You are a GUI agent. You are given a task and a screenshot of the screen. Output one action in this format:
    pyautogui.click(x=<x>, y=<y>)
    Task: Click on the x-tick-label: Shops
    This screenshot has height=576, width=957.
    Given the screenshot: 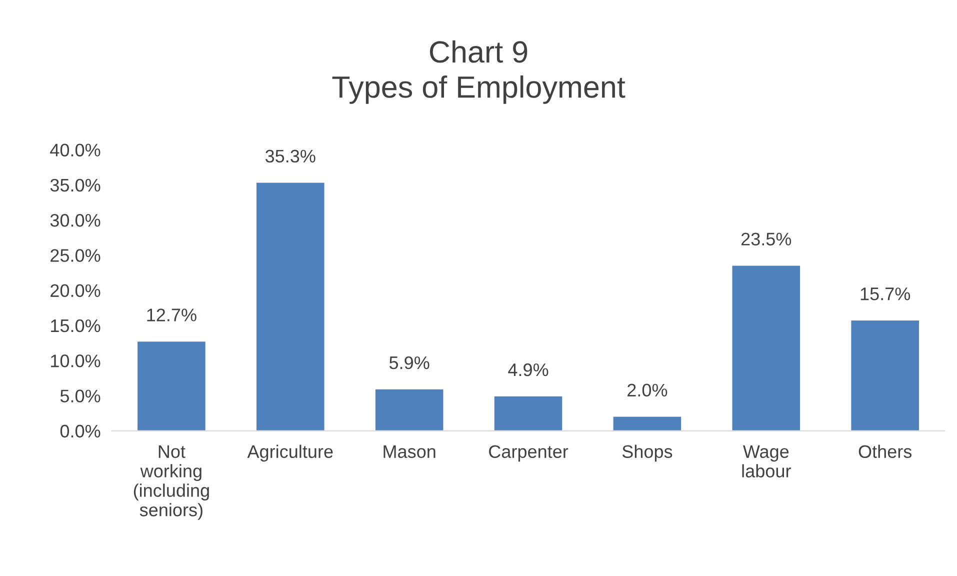 What is the action you would take?
    pyautogui.click(x=647, y=453)
    